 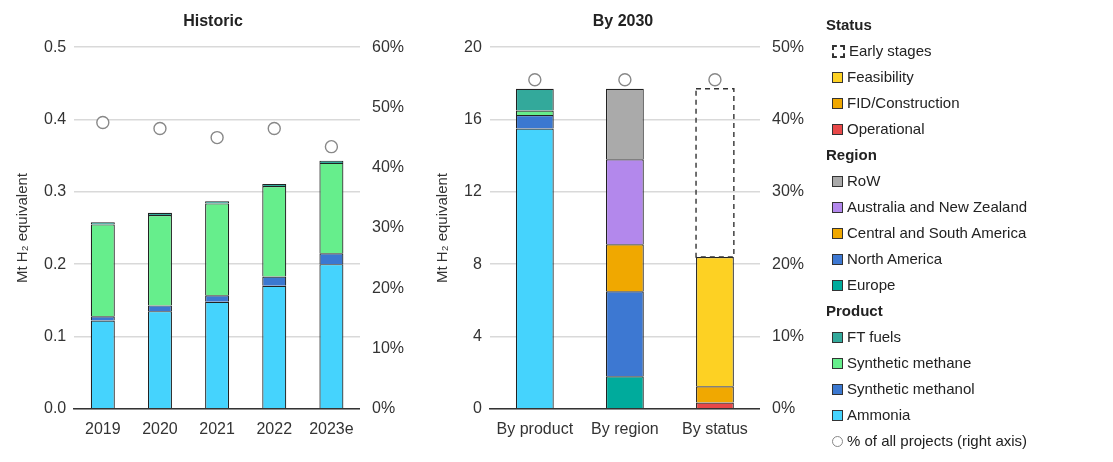 I want to click on x-tick-label: By status, so click(x=715, y=428).